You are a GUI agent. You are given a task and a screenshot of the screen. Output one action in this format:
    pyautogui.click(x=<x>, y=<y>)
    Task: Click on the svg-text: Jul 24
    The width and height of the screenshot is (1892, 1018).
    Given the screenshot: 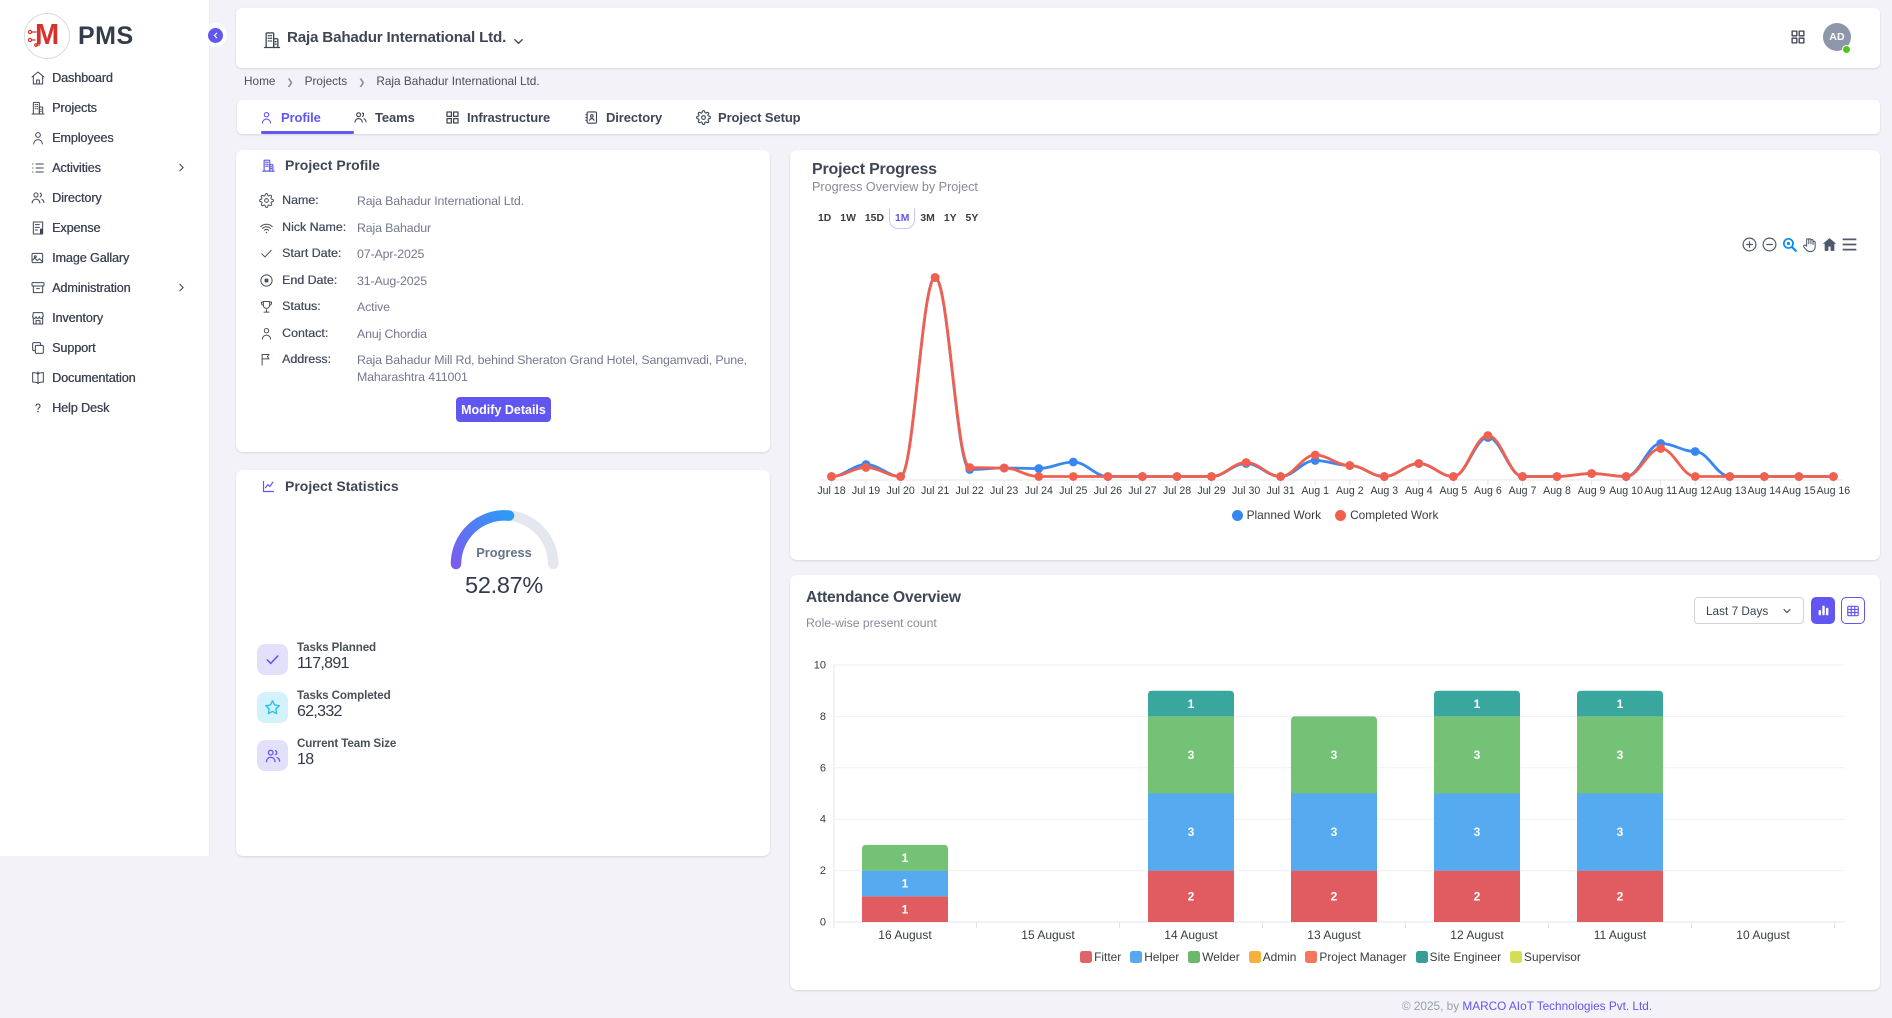 What is the action you would take?
    pyautogui.click(x=1039, y=491)
    